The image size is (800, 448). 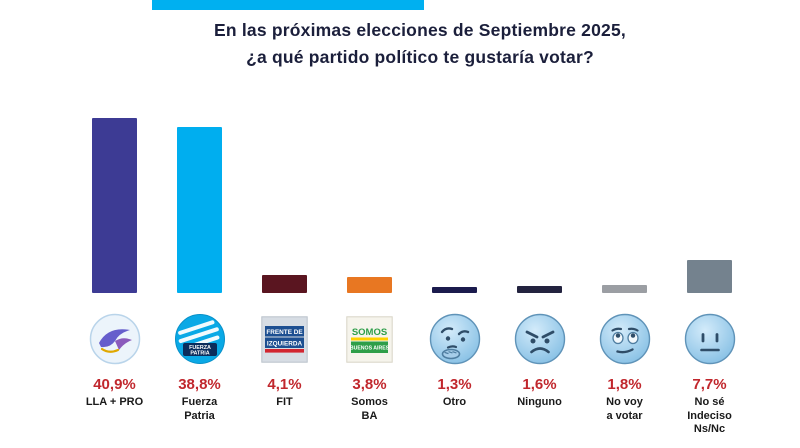 I want to click on unamused-face-icon, so click(x=625, y=339).